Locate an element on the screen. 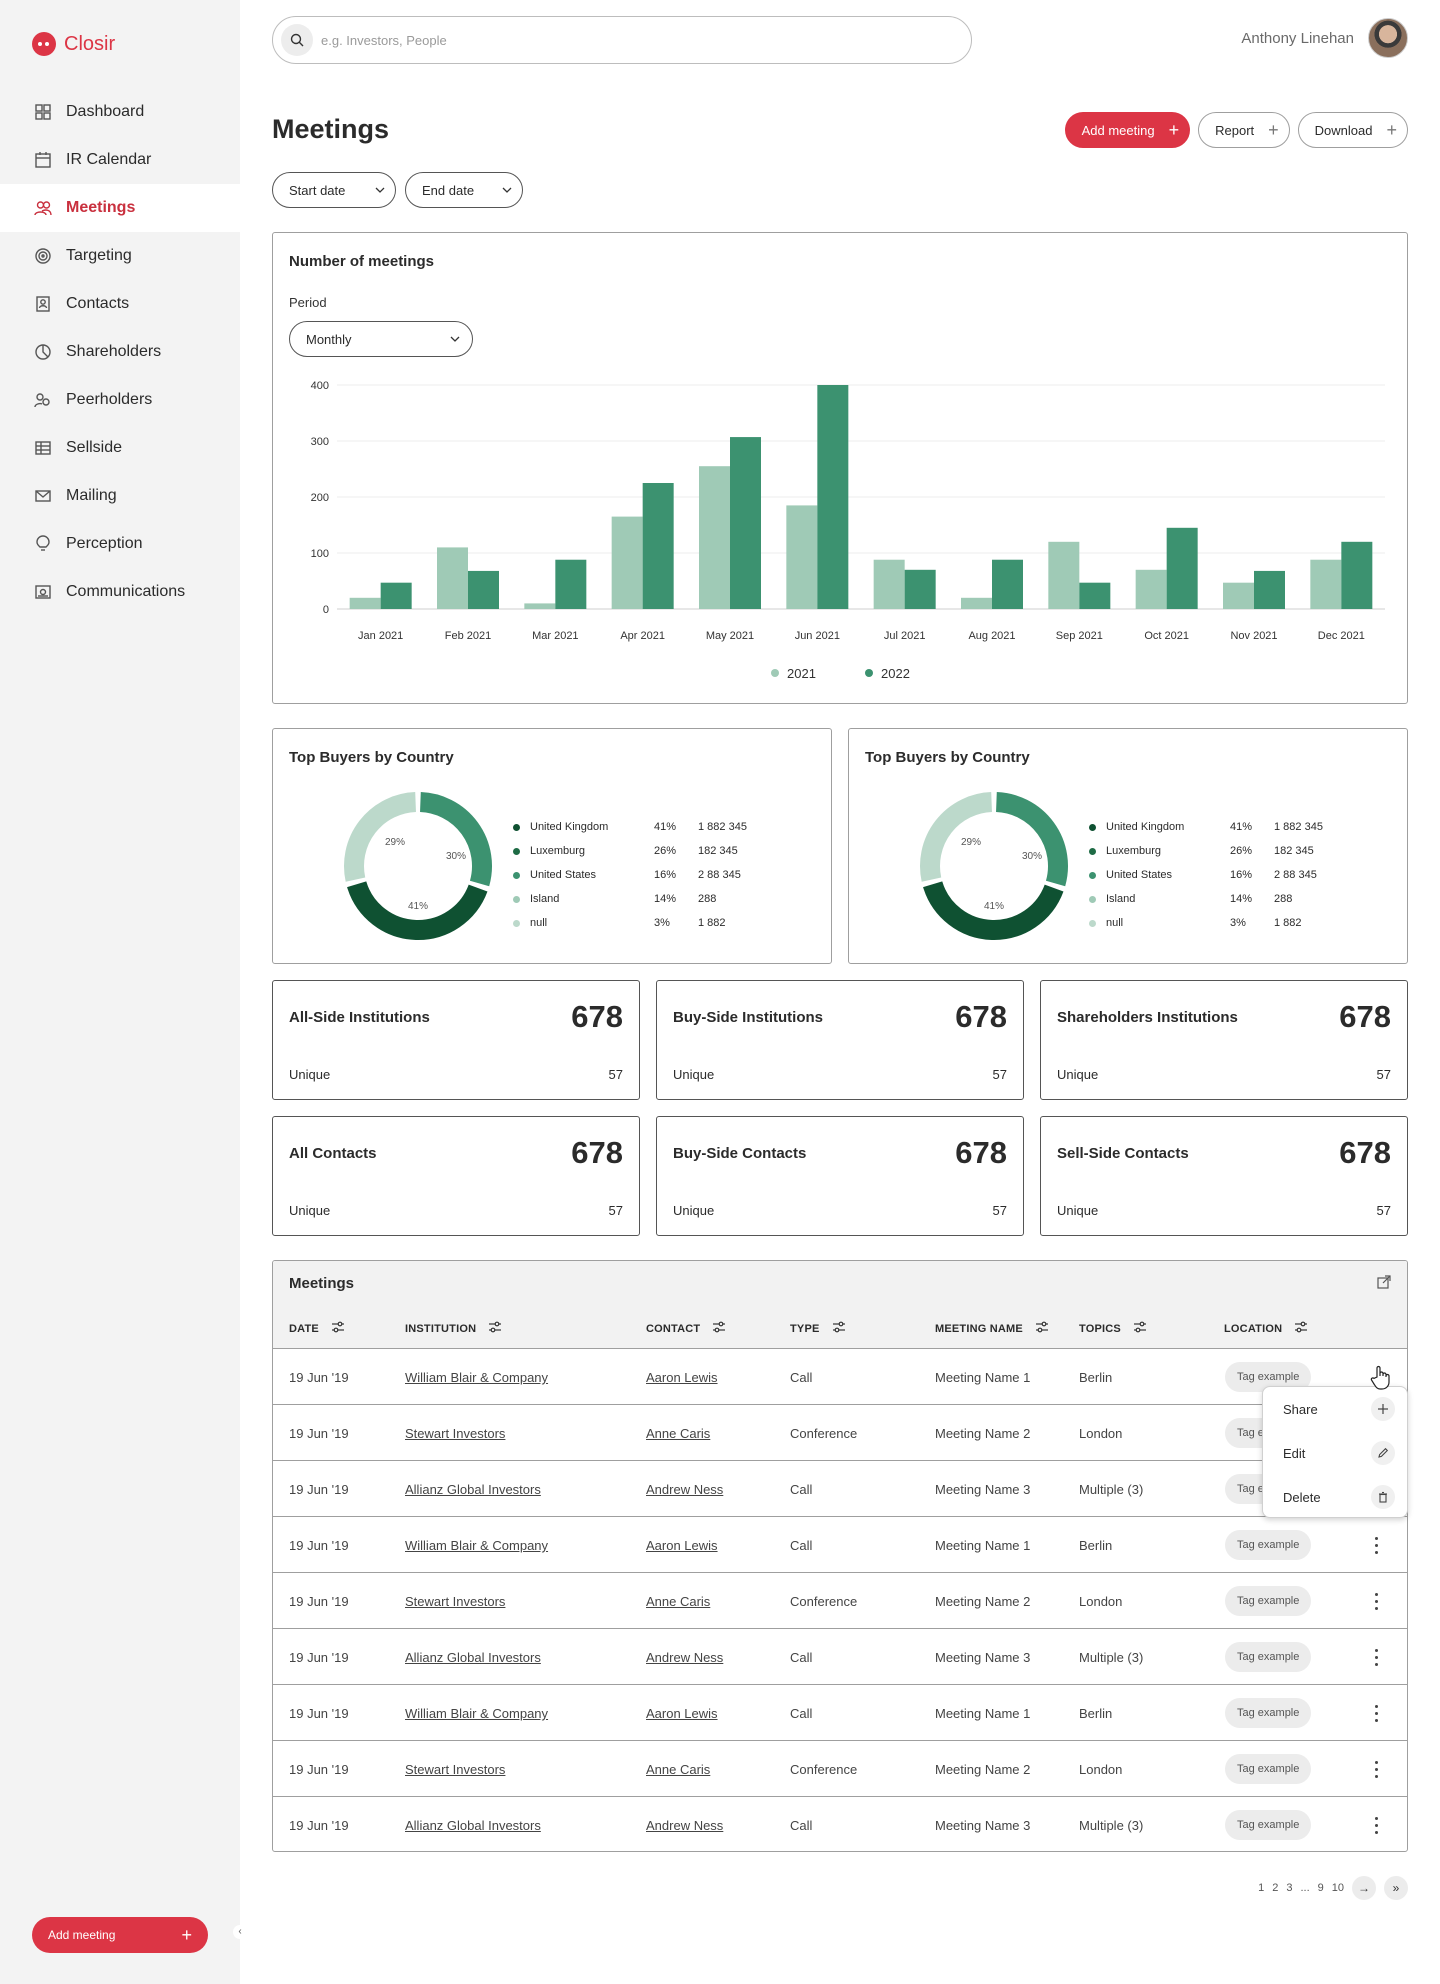 The width and height of the screenshot is (1440, 1984). sidebar-item-peerholders: Peerholders is located at coordinates (120, 400).